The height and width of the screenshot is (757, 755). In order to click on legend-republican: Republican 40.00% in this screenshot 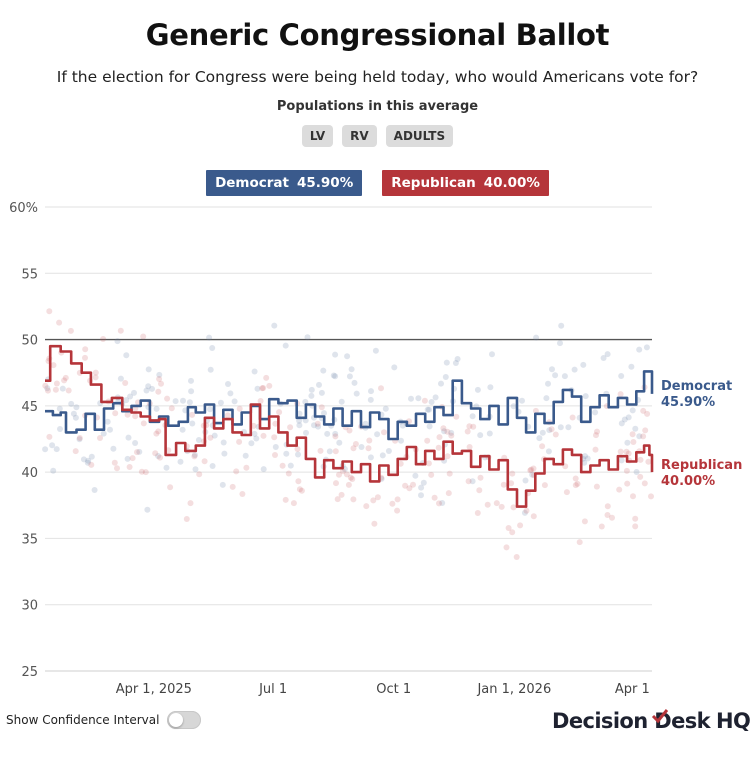, I will do `click(465, 183)`.